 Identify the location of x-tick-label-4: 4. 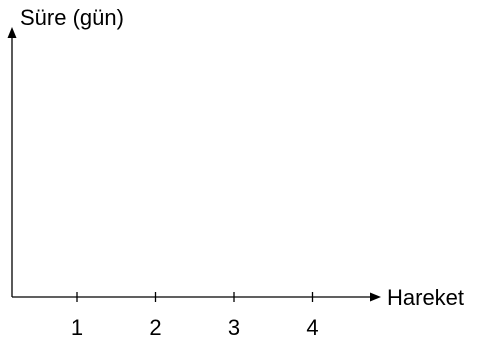
(312, 327).